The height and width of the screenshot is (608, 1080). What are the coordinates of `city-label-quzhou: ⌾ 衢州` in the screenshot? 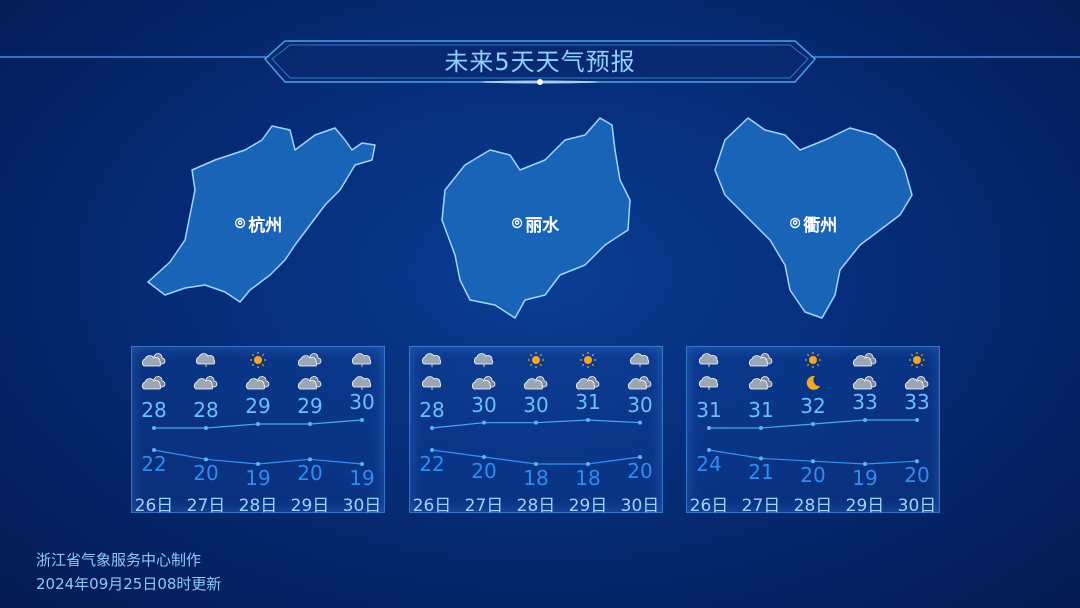 It's located at (814, 225).